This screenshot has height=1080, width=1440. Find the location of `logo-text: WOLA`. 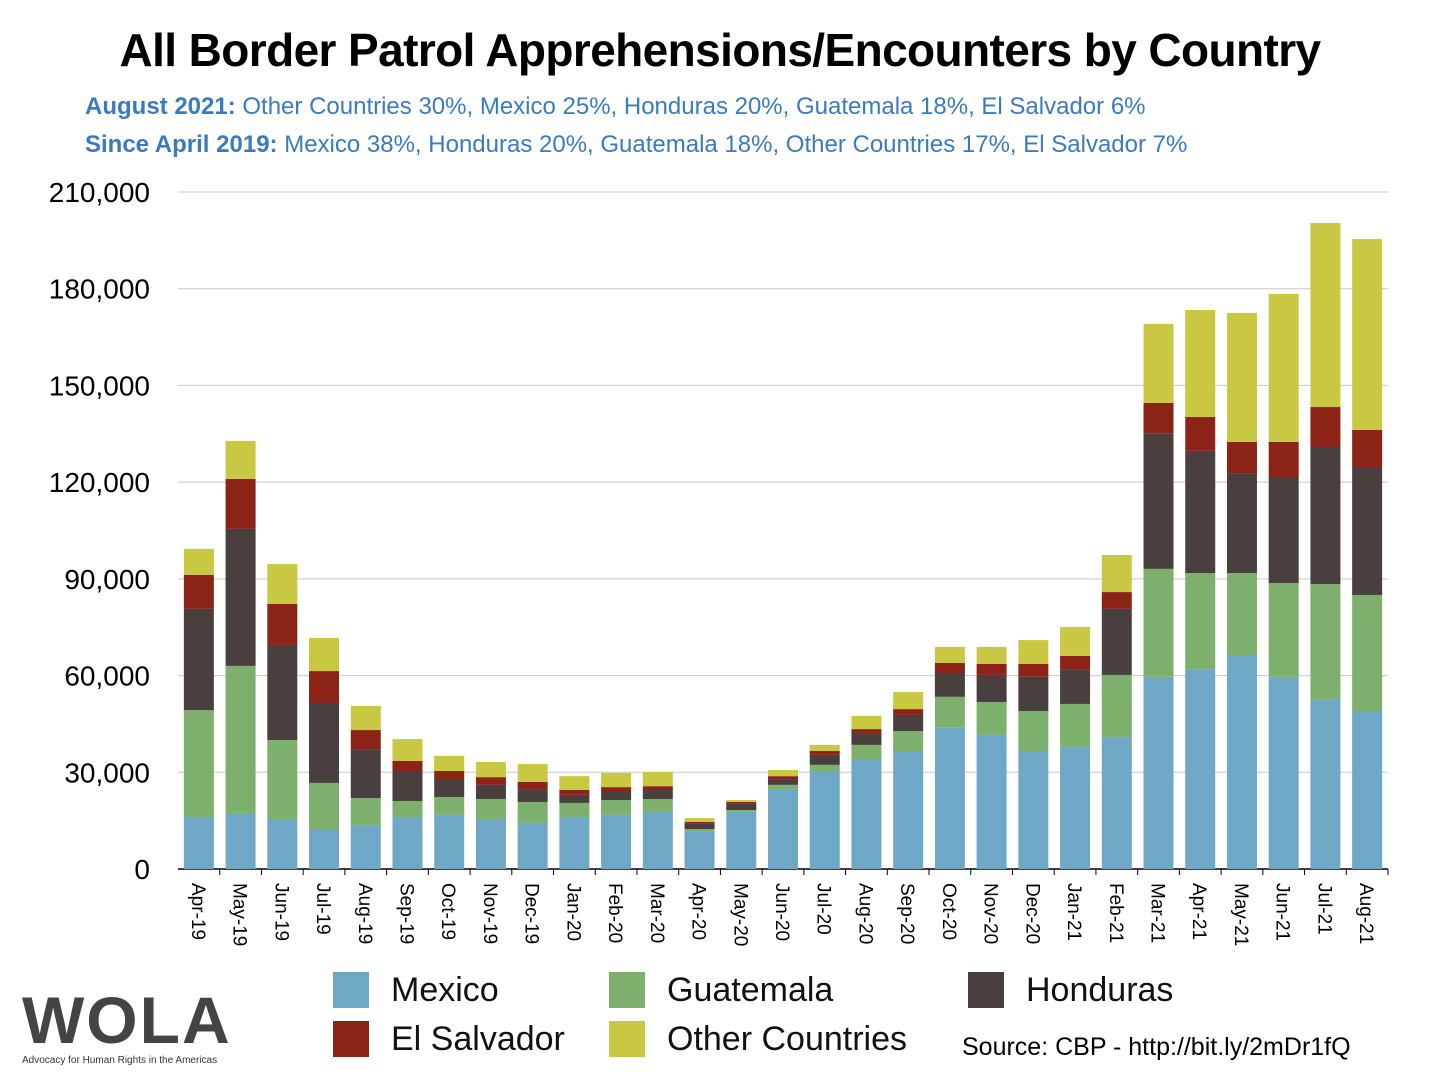

logo-text: WOLA is located at coordinates (127, 1020).